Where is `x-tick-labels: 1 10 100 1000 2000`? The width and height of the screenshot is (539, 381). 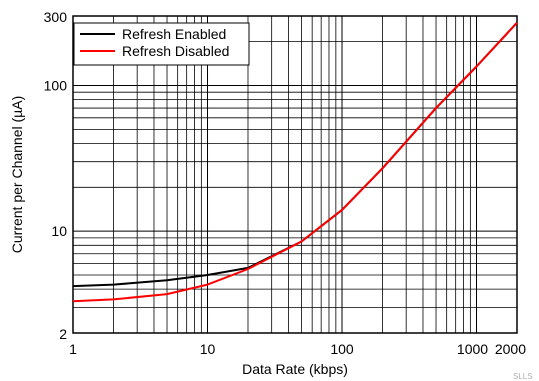 x-tick-labels: 1 10 100 1000 2000 is located at coordinates (297, 349).